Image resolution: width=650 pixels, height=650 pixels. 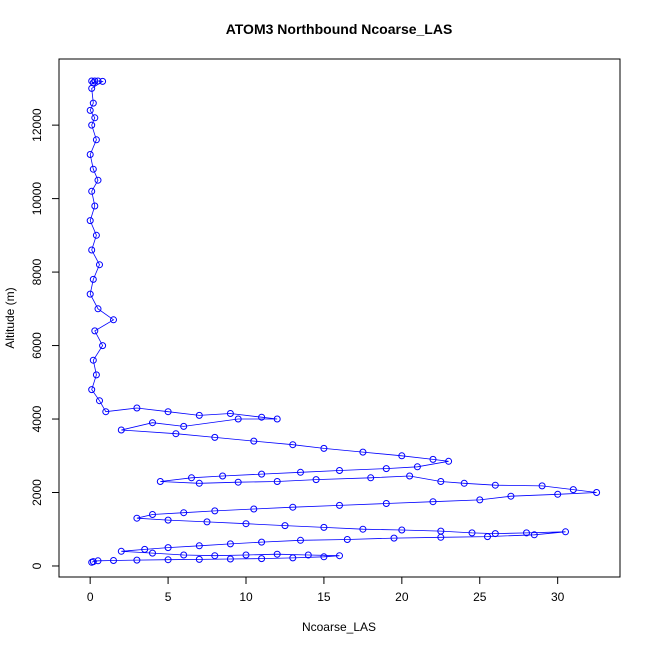 I want to click on y-tick-label: 8000, so click(x=37, y=271).